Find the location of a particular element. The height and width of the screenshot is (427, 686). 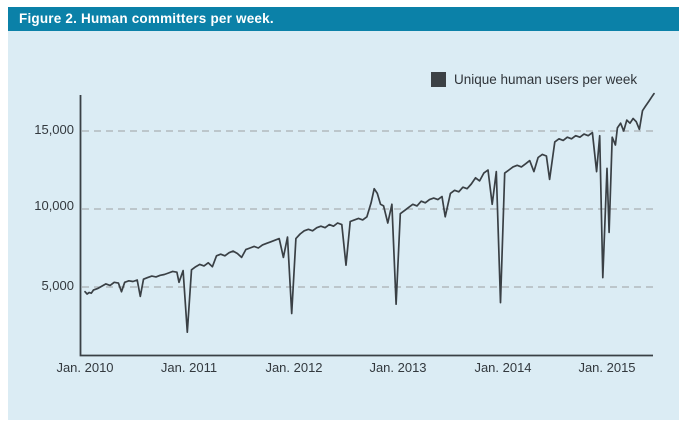

legend-swatch-icon is located at coordinates (438, 79).